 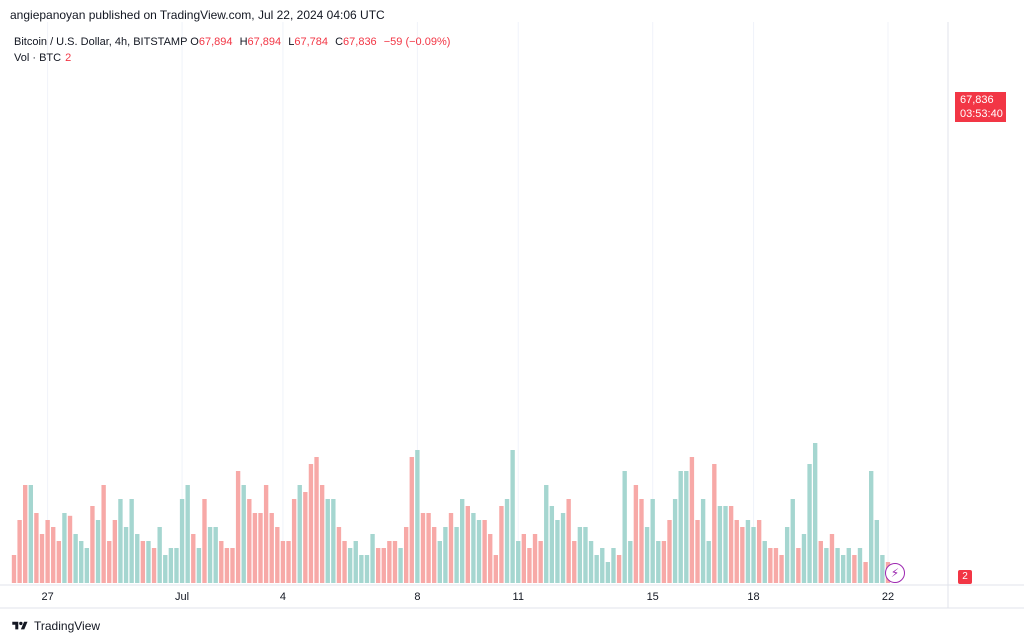 I want to click on legend-low-label: L, so click(x=291, y=42).